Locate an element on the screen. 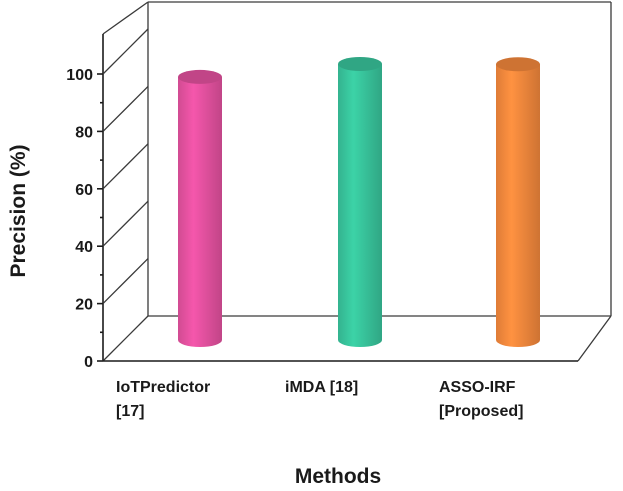 The image size is (623, 491). y-axis: 0 20 40 60 80 100 is located at coordinates (107, 199).